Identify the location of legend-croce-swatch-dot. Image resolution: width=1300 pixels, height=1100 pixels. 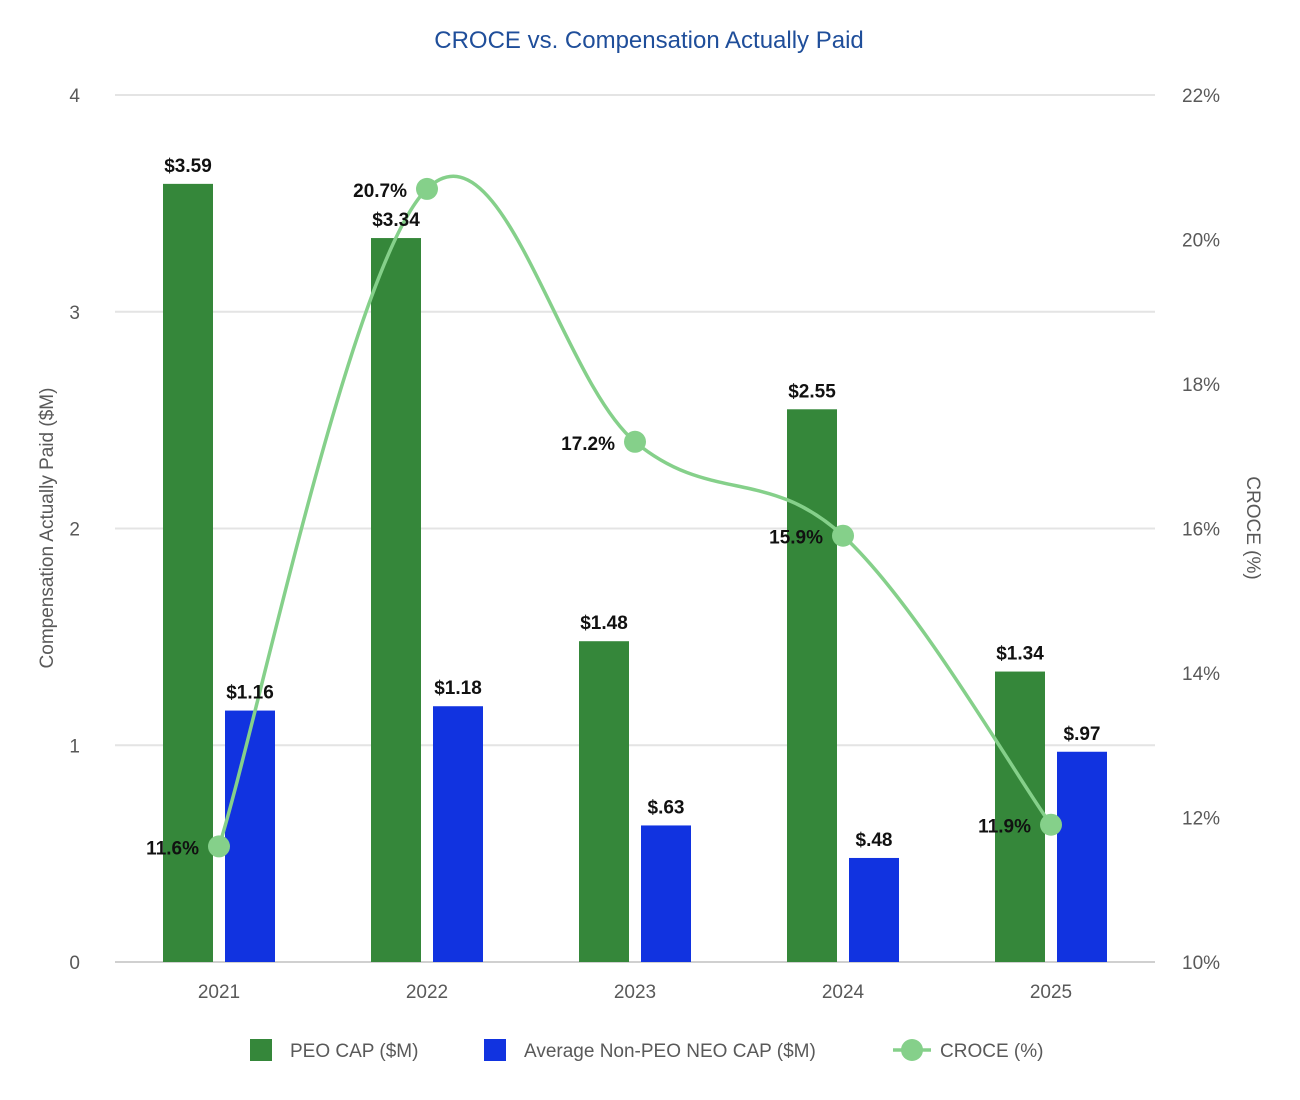
(912, 1050).